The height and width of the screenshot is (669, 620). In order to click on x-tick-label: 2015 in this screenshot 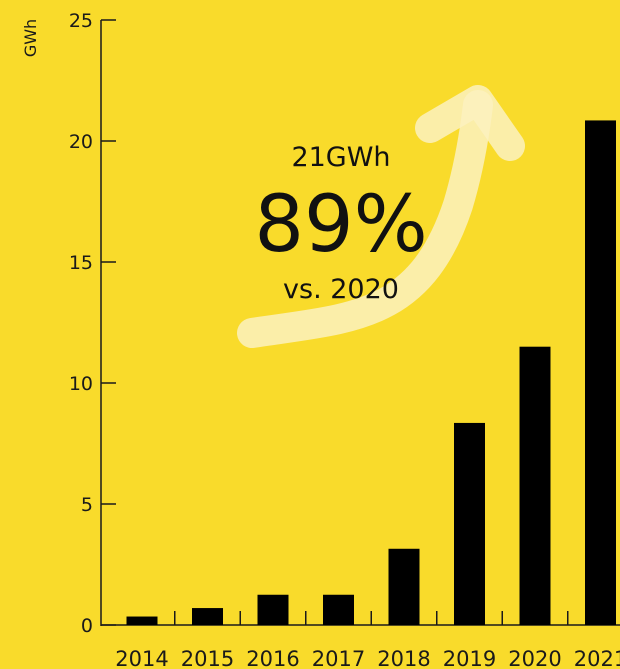, I will do `click(207, 658)`.